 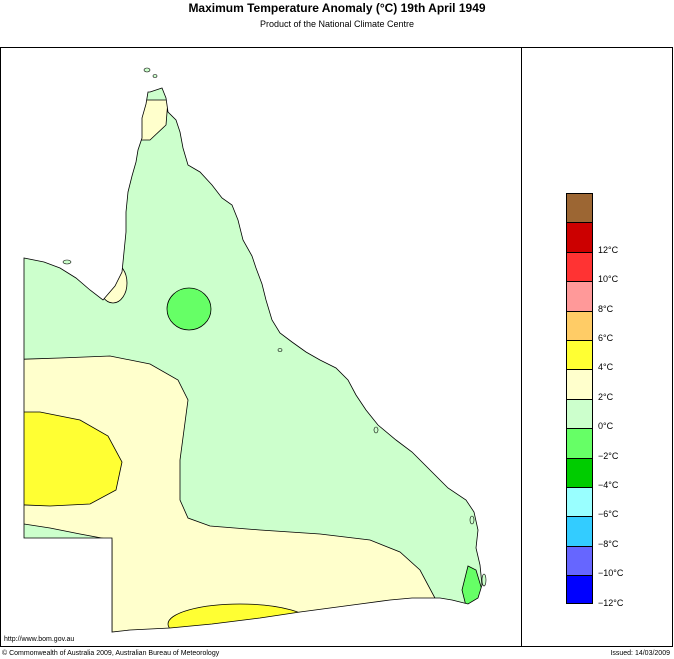 What do you see at coordinates (611, 573) in the screenshot?
I see `legend-label: −10°C` at bounding box center [611, 573].